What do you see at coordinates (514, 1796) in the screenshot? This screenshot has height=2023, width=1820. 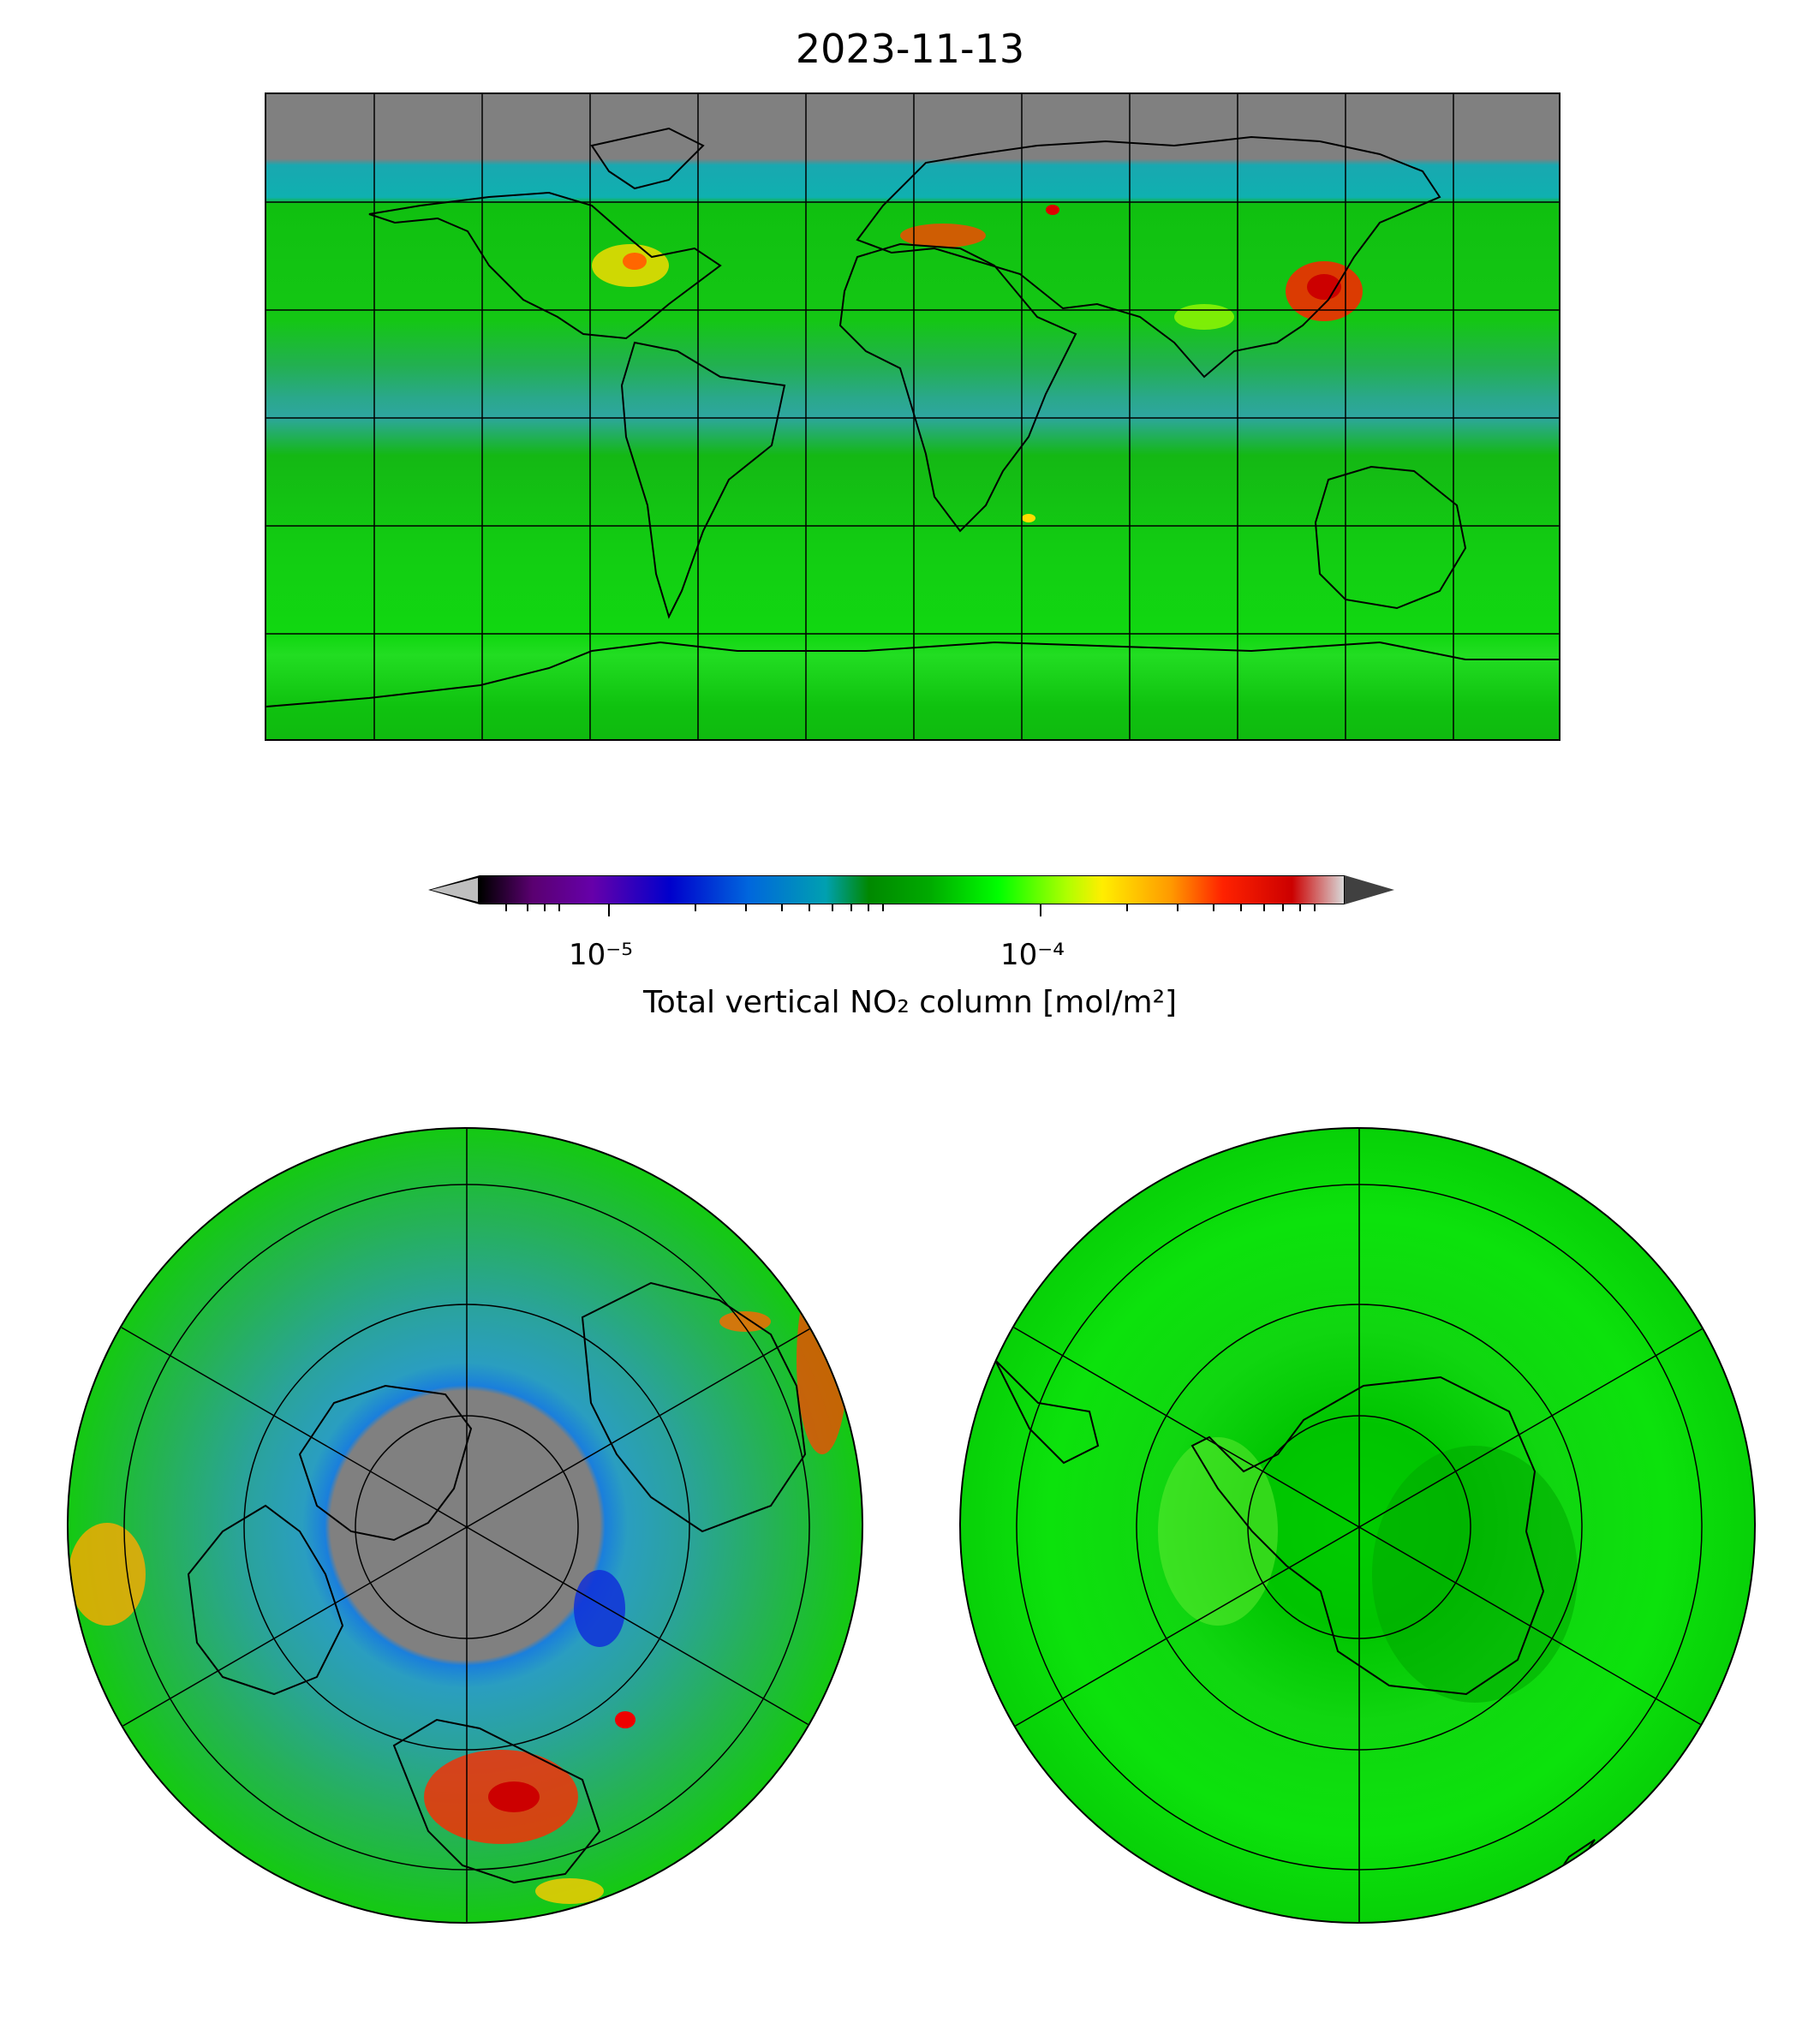 I see `hotspot-europe-core` at bounding box center [514, 1796].